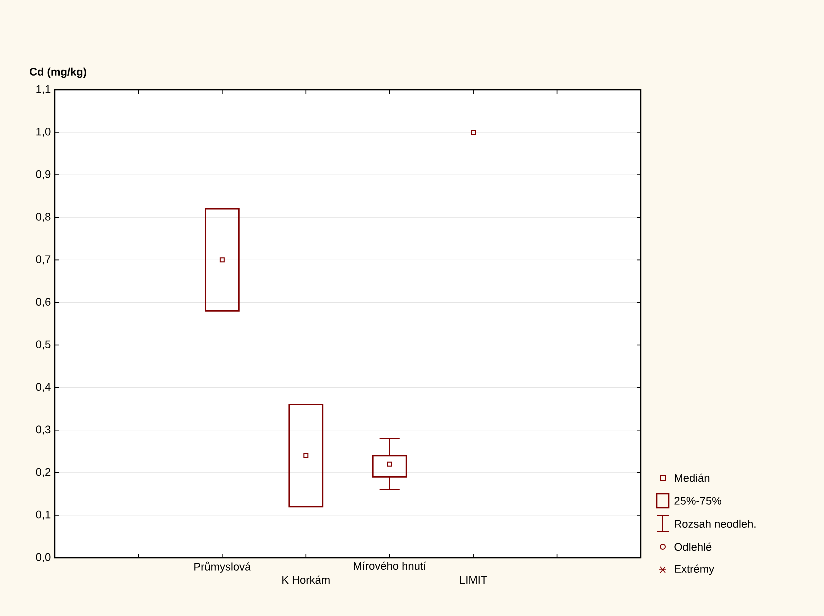 This screenshot has width=824, height=616. Describe the element at coordinates (43, 430) in the screenshot. I see `y-tick-label: 0,3` at that location.